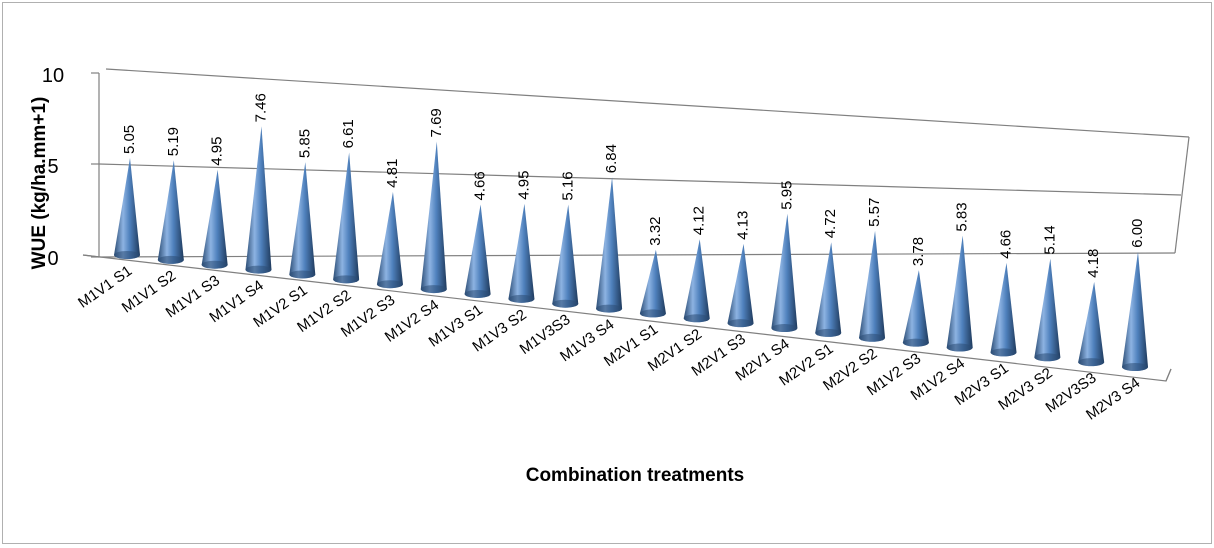 This screenshot has width=1214, height=548. Describe the element at coordinates (348, 133) in the screenshot. I see `value-label: 6.61` at that location.